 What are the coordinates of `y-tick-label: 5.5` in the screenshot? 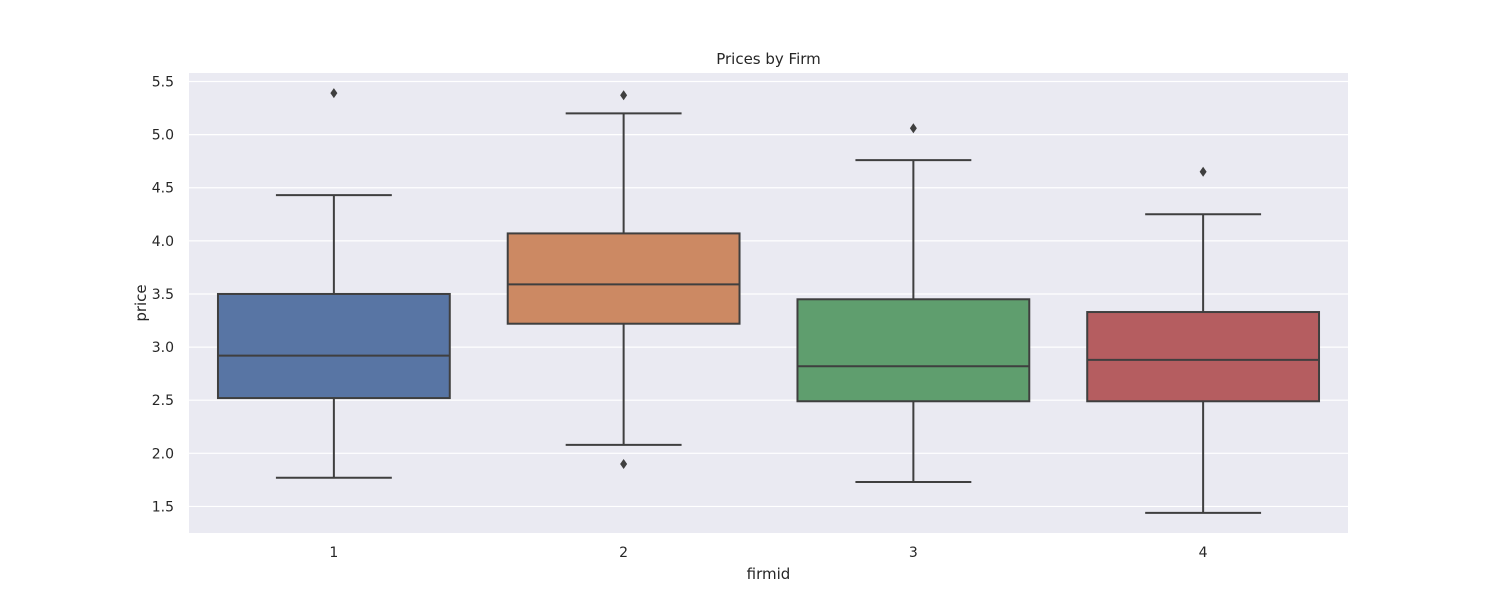 It's located at (163, 82).